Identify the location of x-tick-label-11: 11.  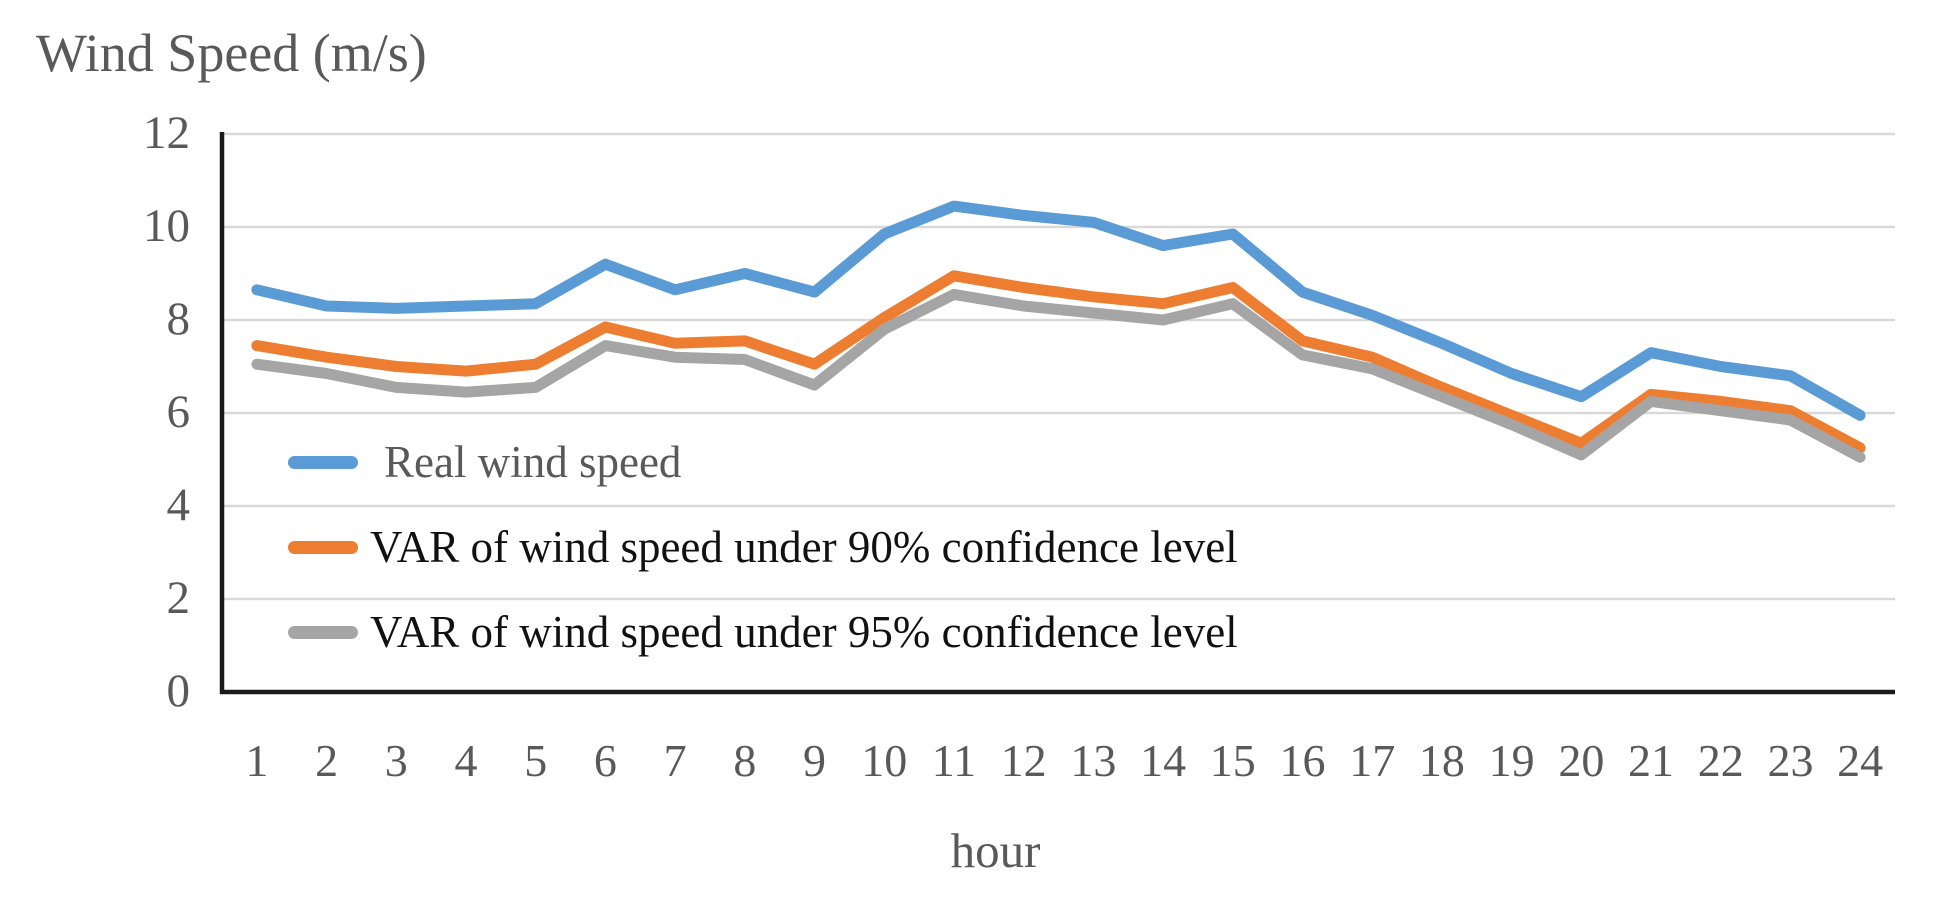
(954, 760).